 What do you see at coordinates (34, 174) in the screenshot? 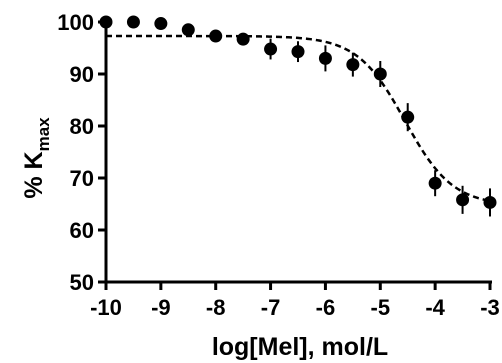
I see `y-axis-title-main: % K` at bounding box center [34, 174].